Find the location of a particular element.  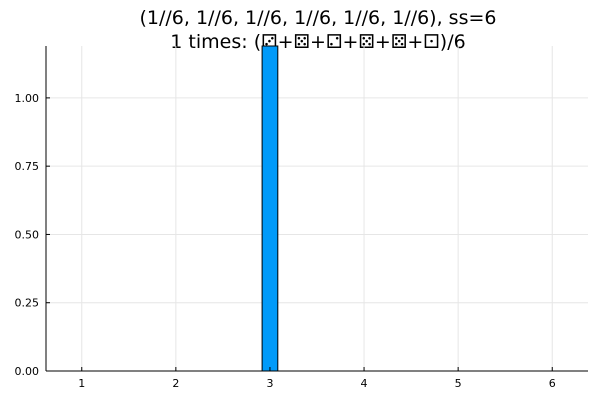

y-axis-ticks: 0.00 0.25 0.50 0.75 1.00 is located at coordinates (32, 235).